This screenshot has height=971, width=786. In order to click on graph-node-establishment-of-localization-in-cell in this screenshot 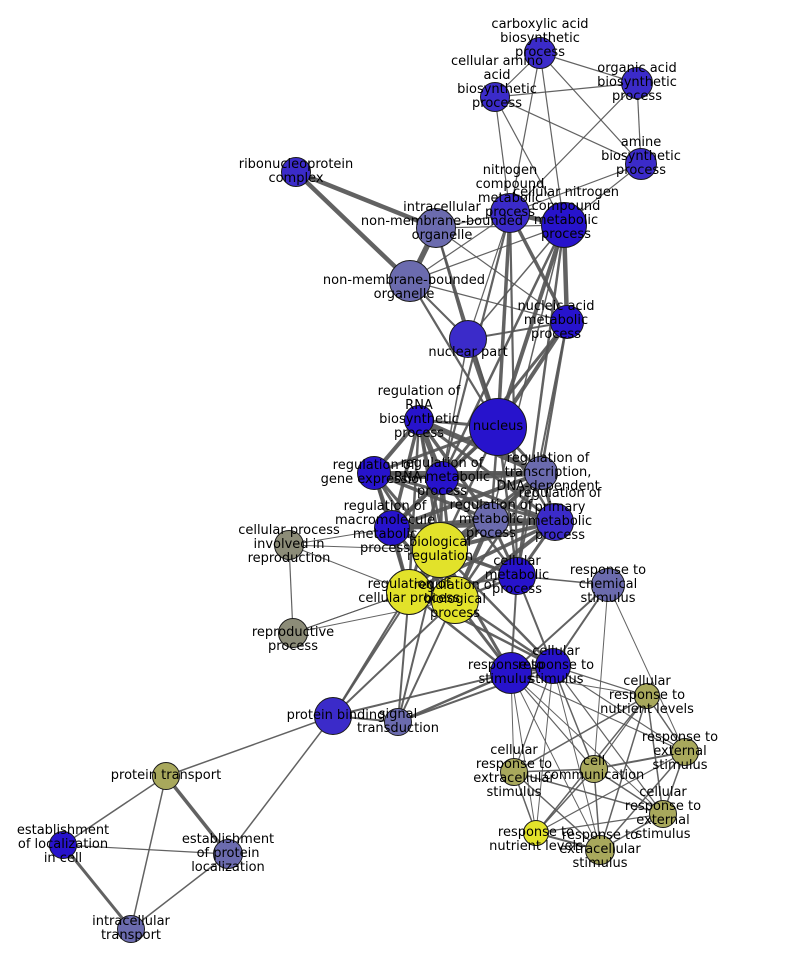, I will do `click(63, 845)`.